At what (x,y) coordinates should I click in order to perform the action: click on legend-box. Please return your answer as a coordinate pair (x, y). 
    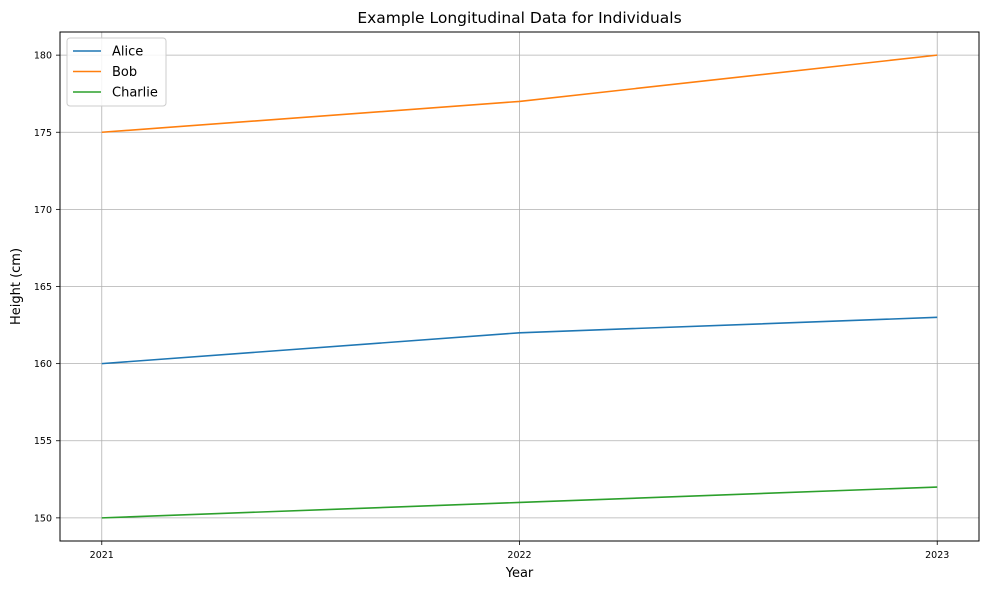
    Looking at the image, I should click on (116, 72).